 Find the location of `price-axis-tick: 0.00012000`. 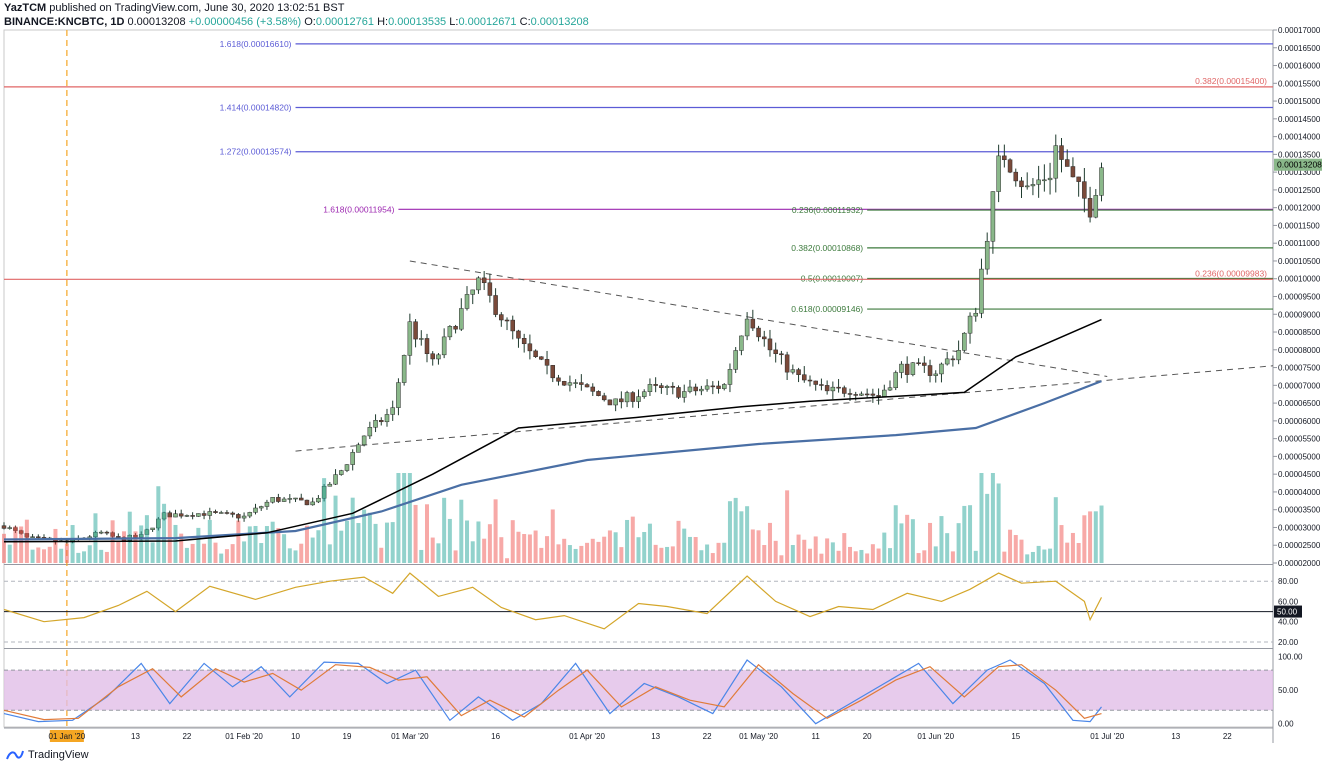

price-axis-tick: 0.00012000 is located at coordinates (1299, 208).